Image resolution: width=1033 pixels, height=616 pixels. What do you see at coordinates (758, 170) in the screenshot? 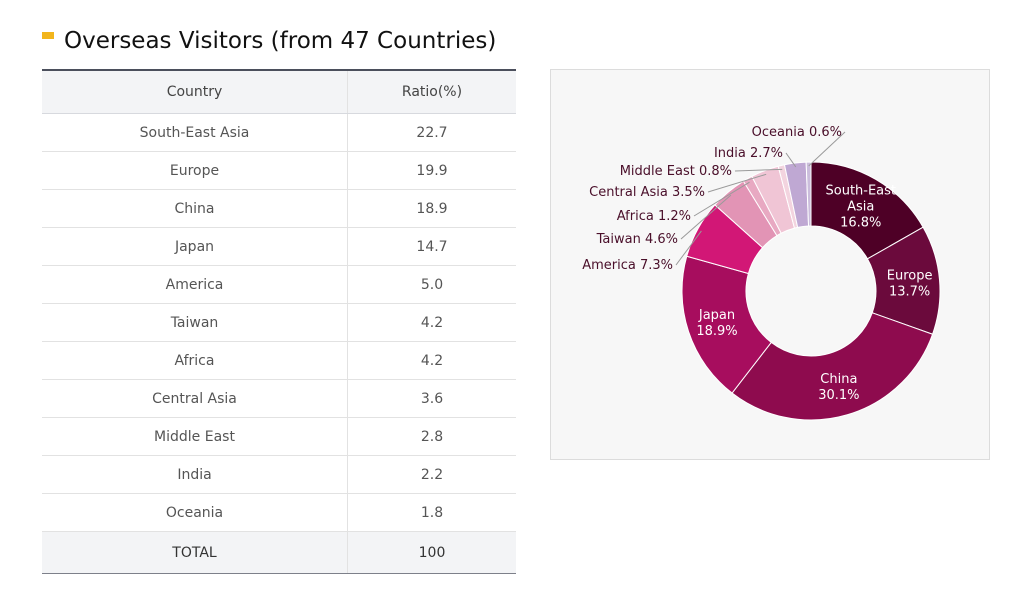
I see `leader-line-middle-east` at bounding box center [758, 170].